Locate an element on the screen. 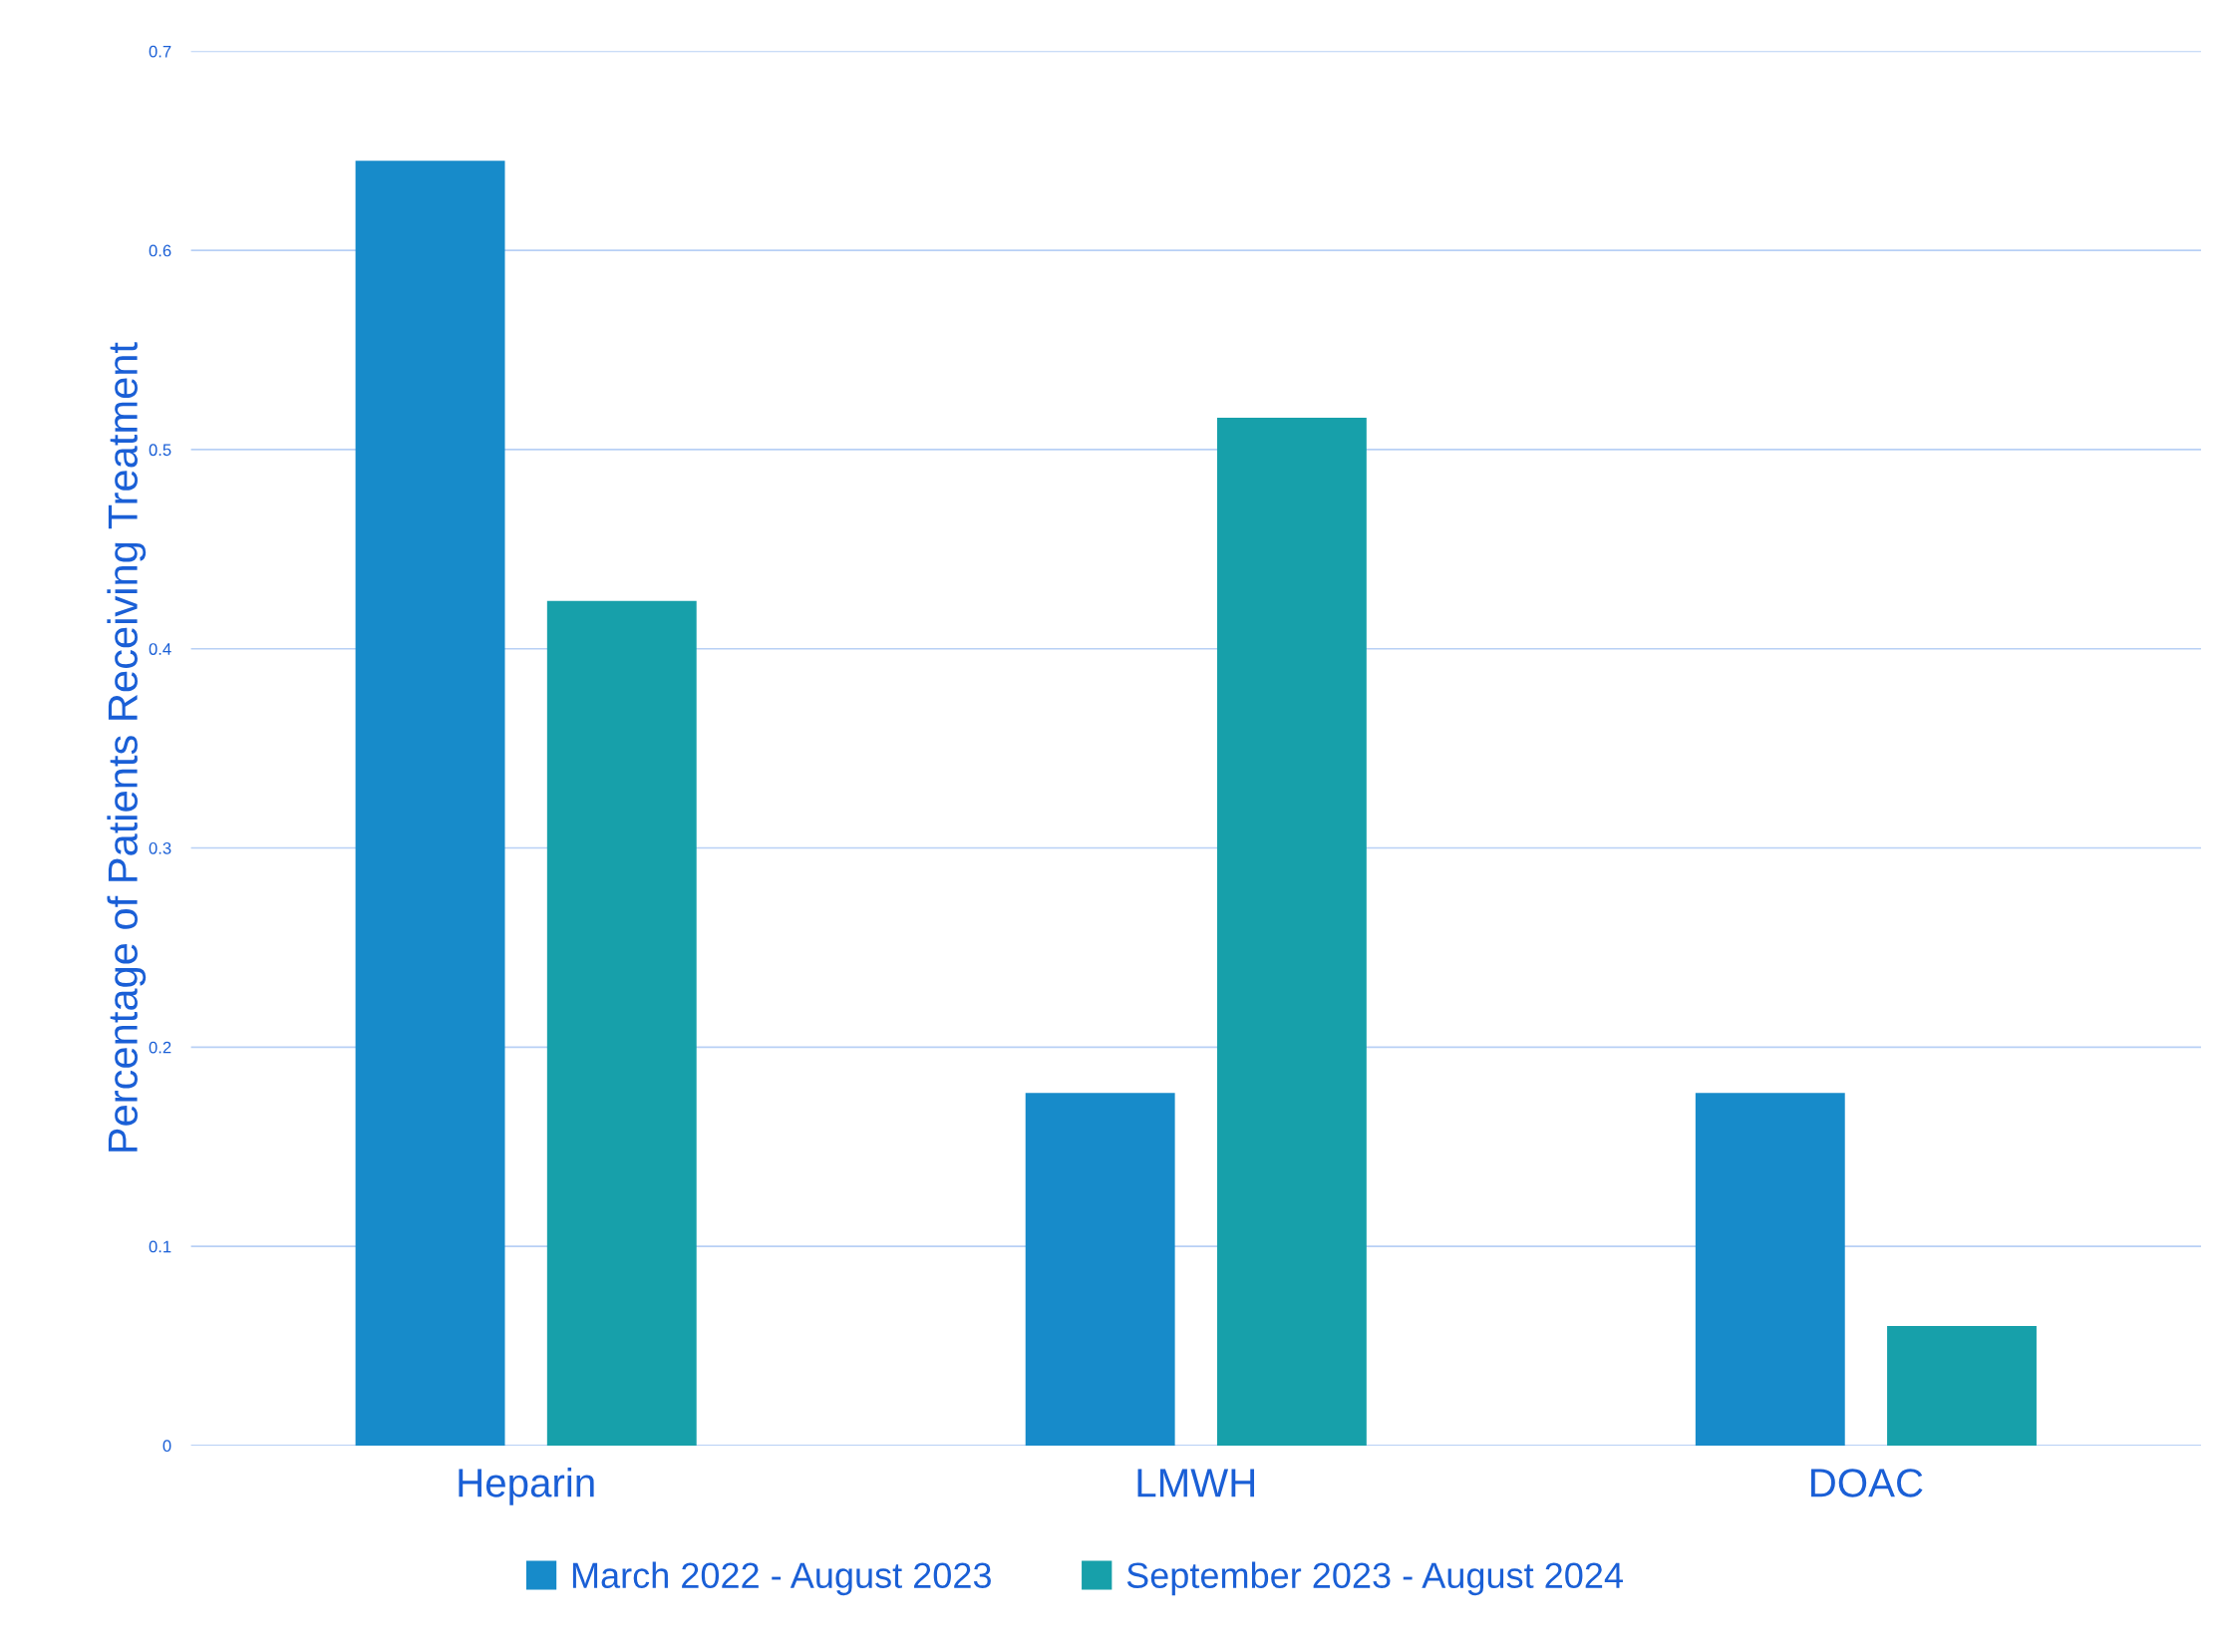 This screenshot has height=1652, width=2221. y-tick-label: 0.5 is located at coordinates (160, 450).